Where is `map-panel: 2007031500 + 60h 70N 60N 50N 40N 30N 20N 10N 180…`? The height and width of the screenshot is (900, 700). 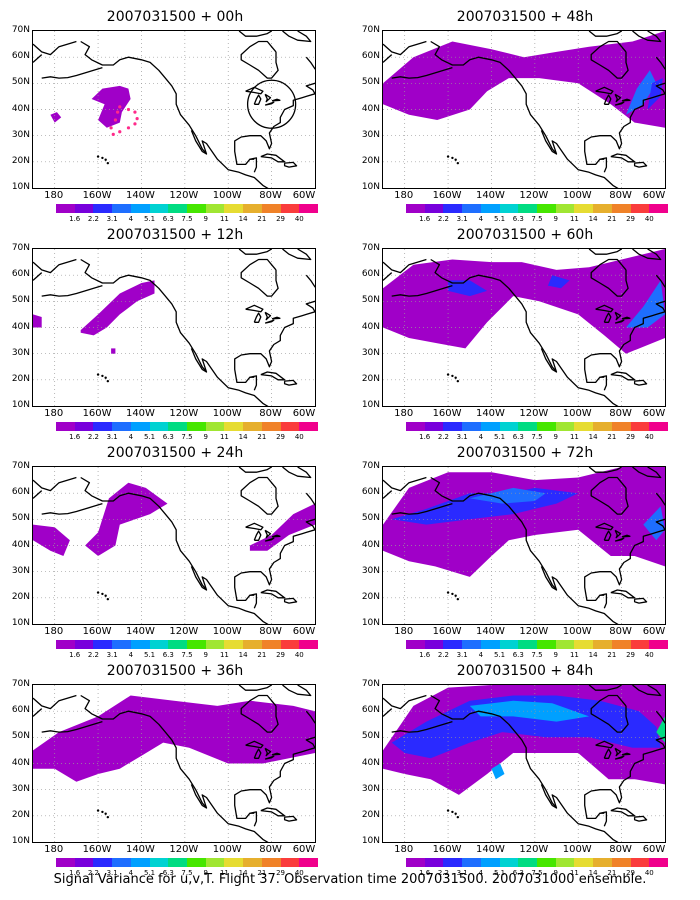 map-panel: 2007031500 + 60h 70N 60N 50N 40N 30N 20N 10N 180… is located at coordinates (520, 333).